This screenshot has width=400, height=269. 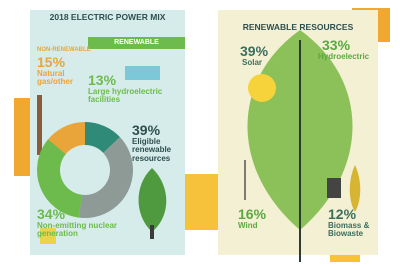 I want to click on segment-label: Eligible renewable resources, so click(x=152, y=150).